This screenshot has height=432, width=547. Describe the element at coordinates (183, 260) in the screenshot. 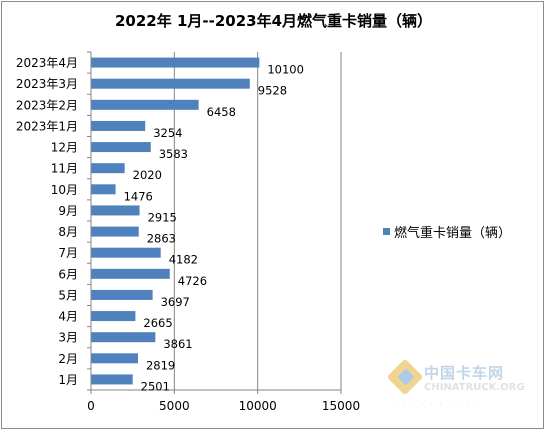

I see `data-label: 4182` at that location.